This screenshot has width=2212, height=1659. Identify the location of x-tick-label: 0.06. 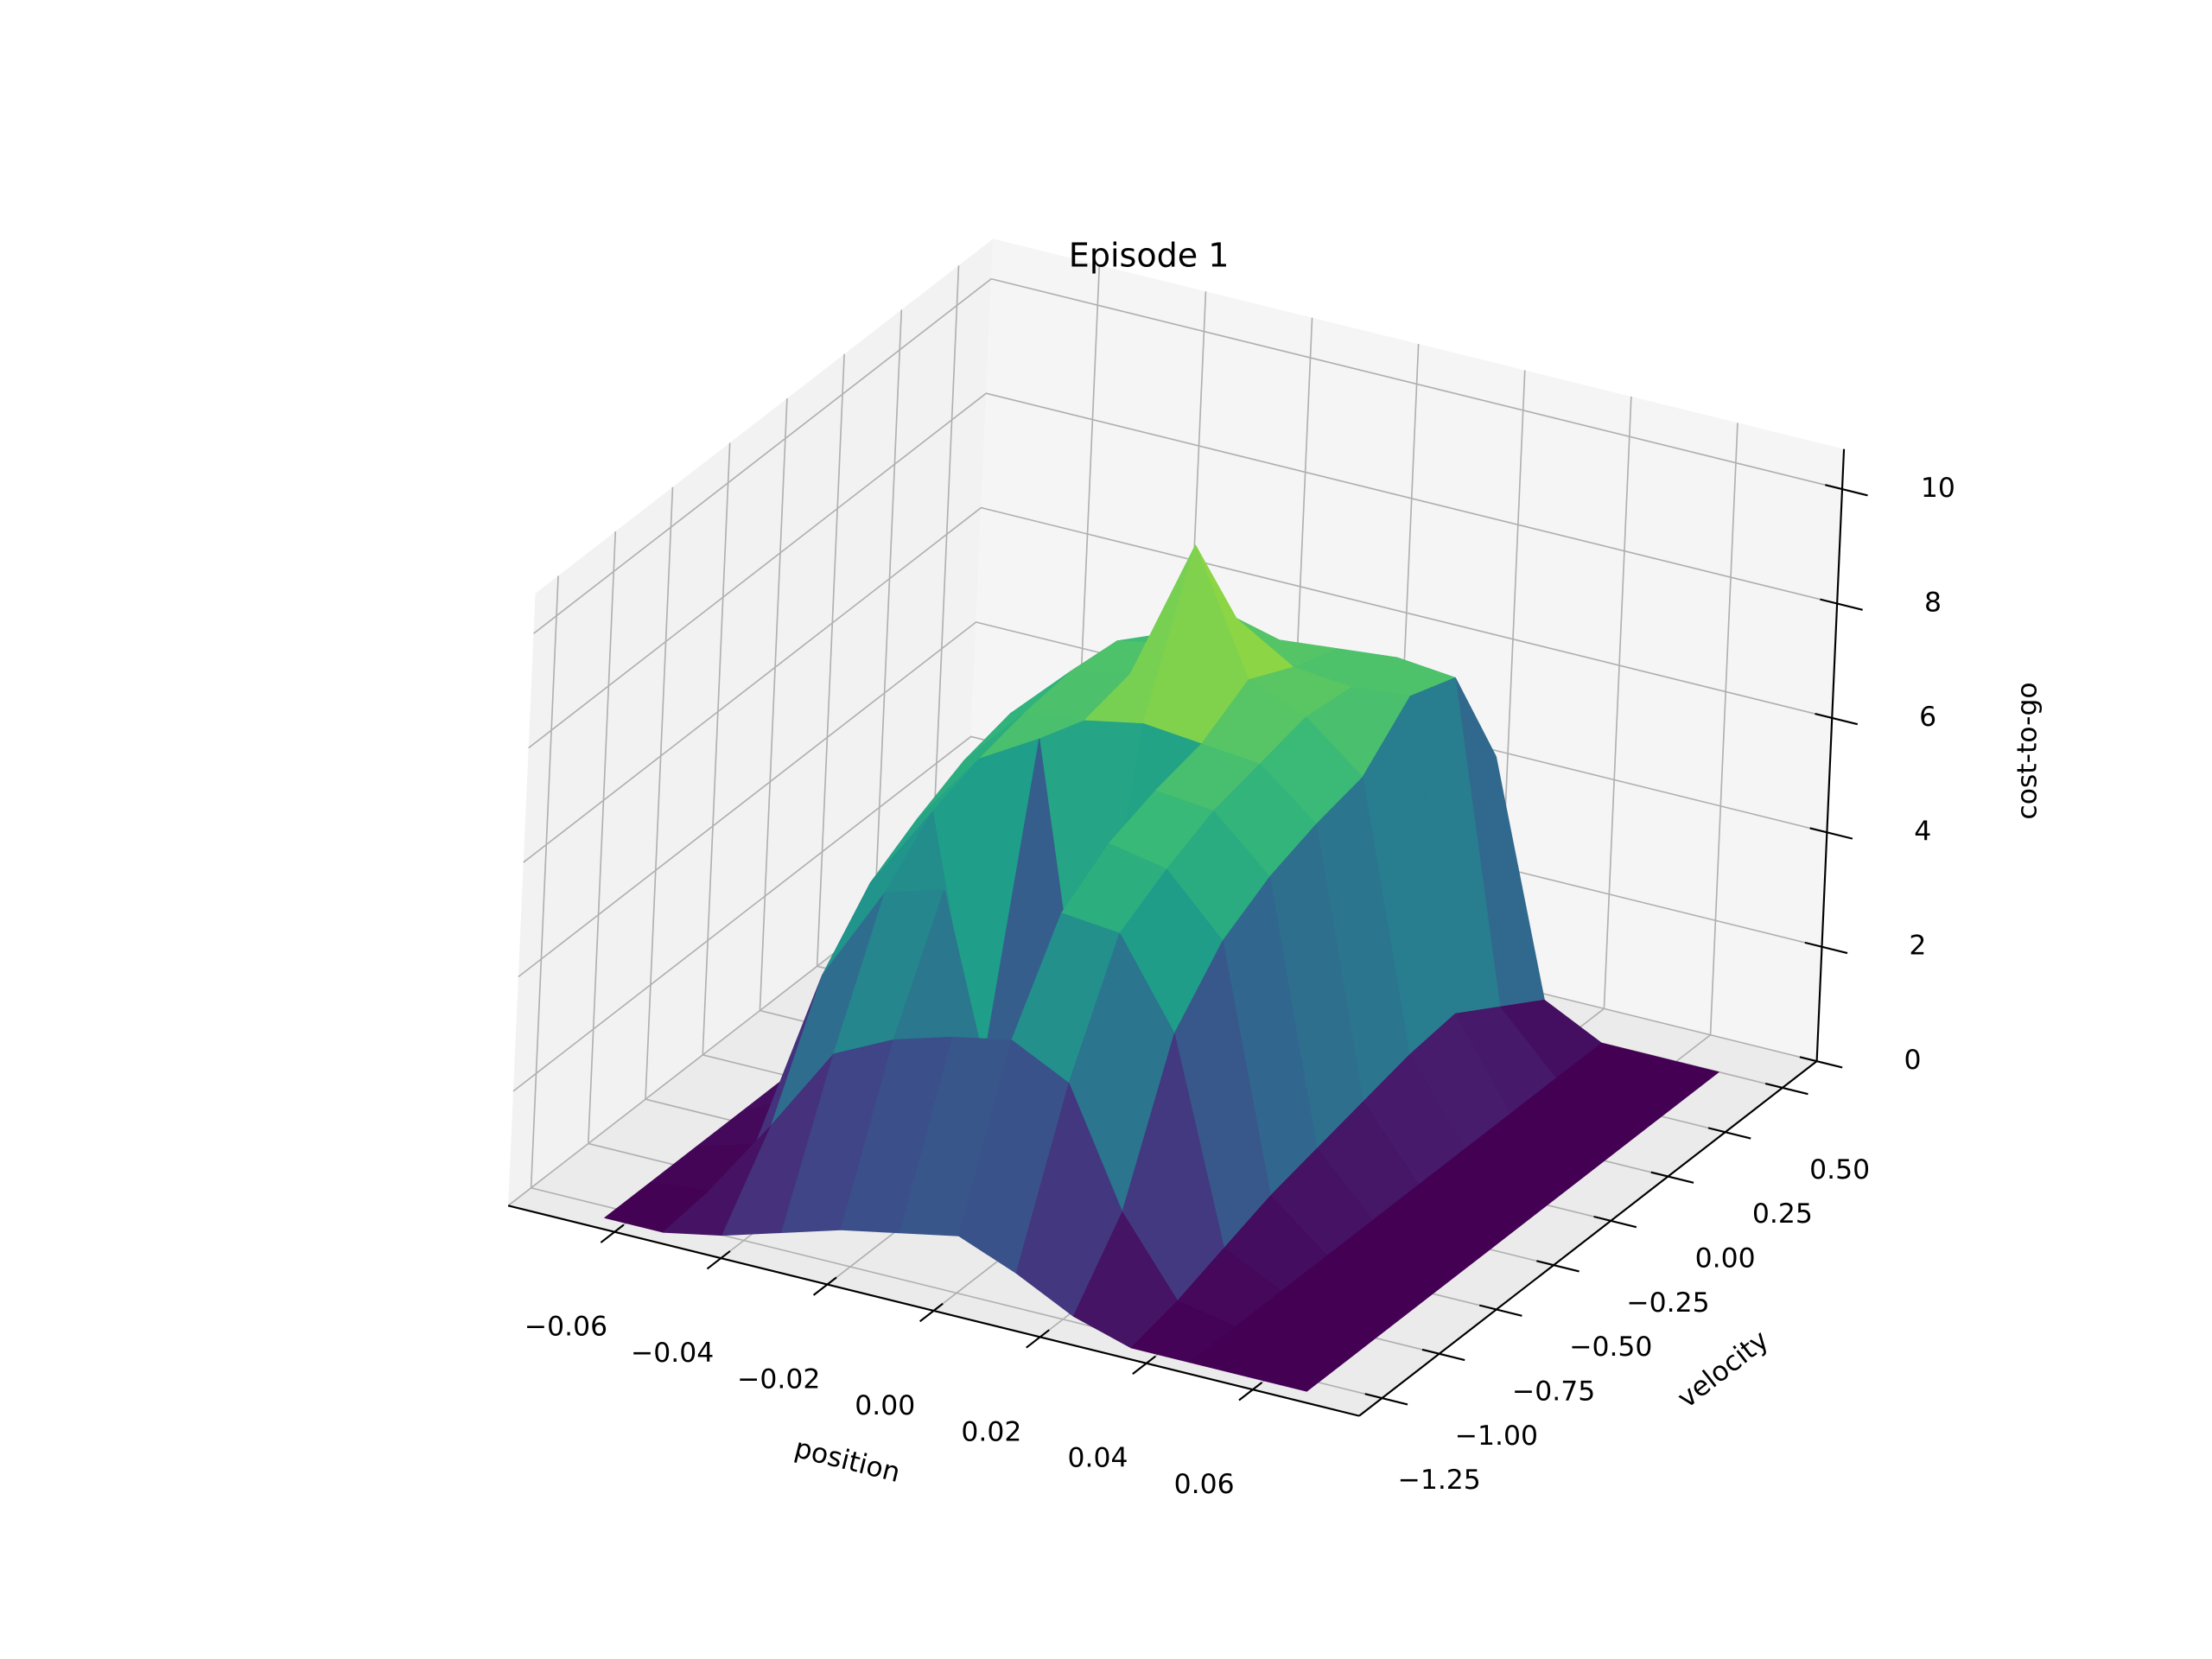
(1204, 1484).